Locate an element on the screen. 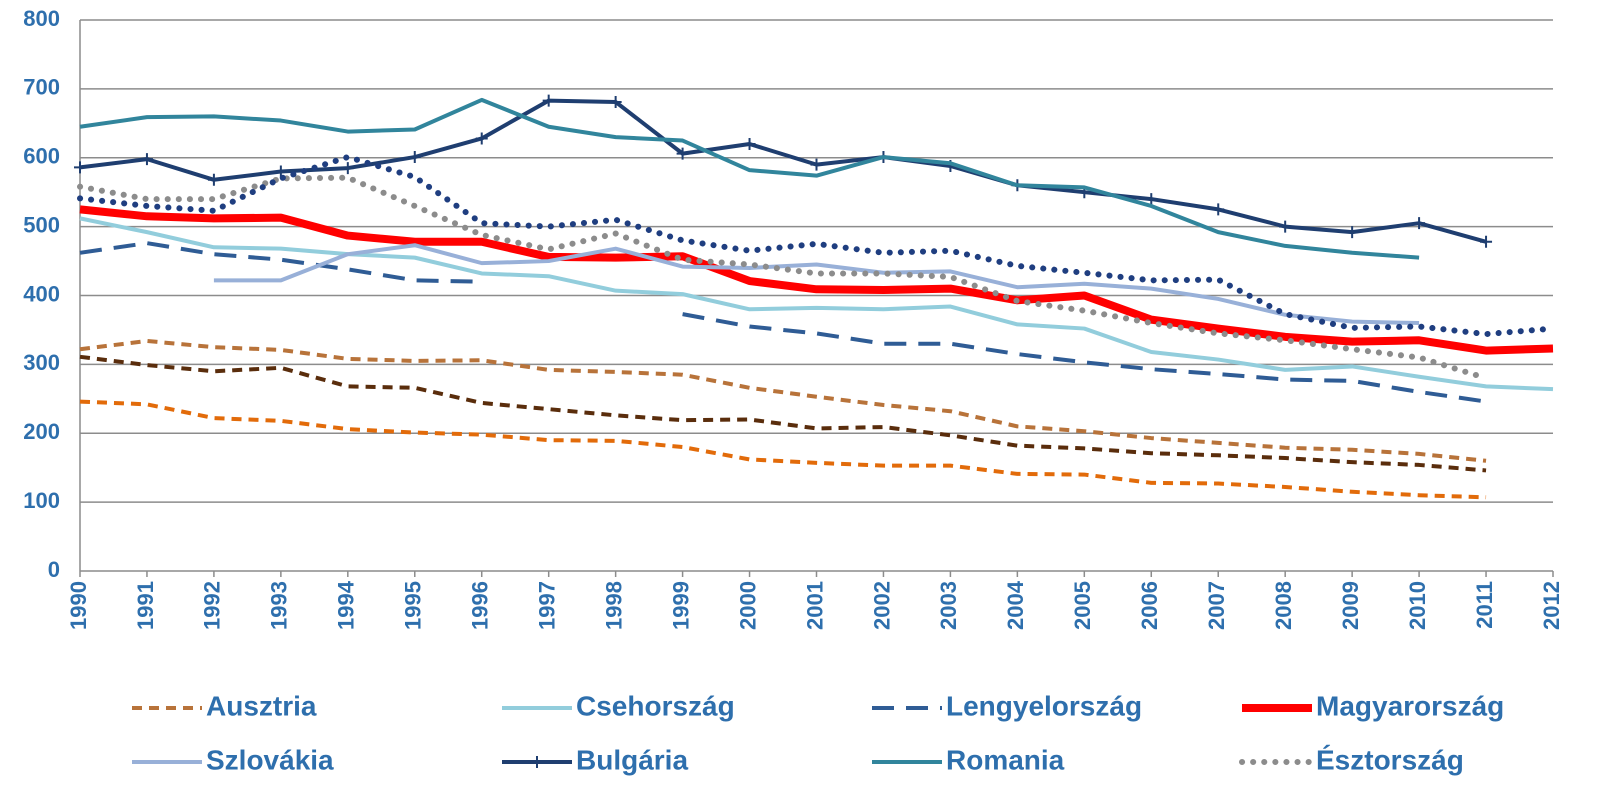  y-tick-label: 800 is located at coordinates (41, 18).